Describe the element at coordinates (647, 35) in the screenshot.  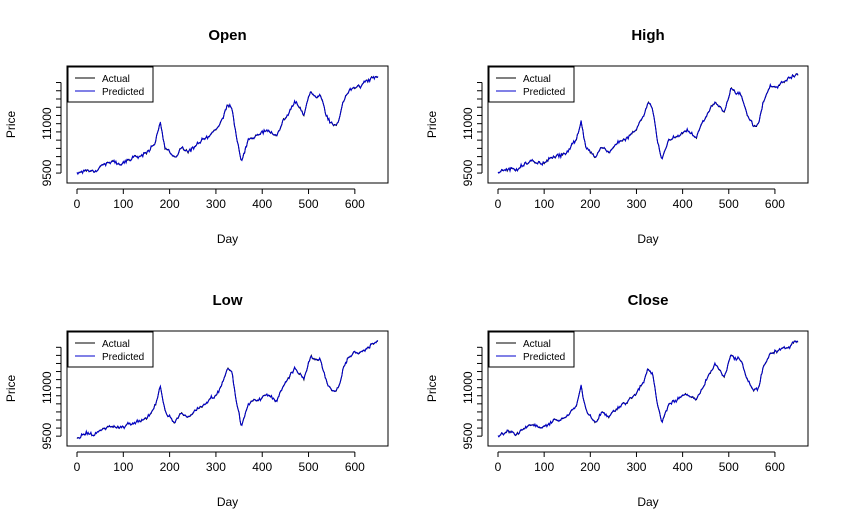
I see `chart-title: High` at that location.